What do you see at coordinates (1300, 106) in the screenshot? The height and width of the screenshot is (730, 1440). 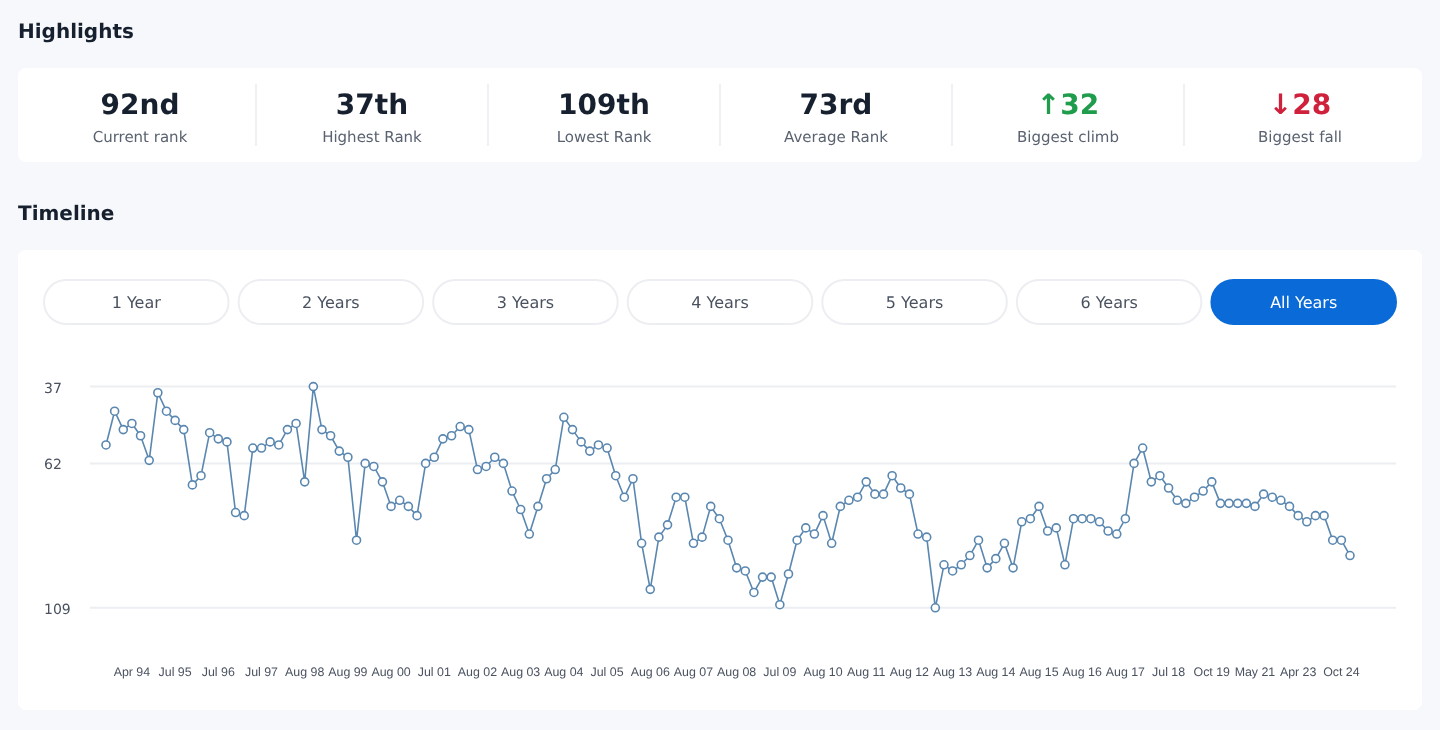 I see `text: ↓28` at bounding box center [1300, 106].